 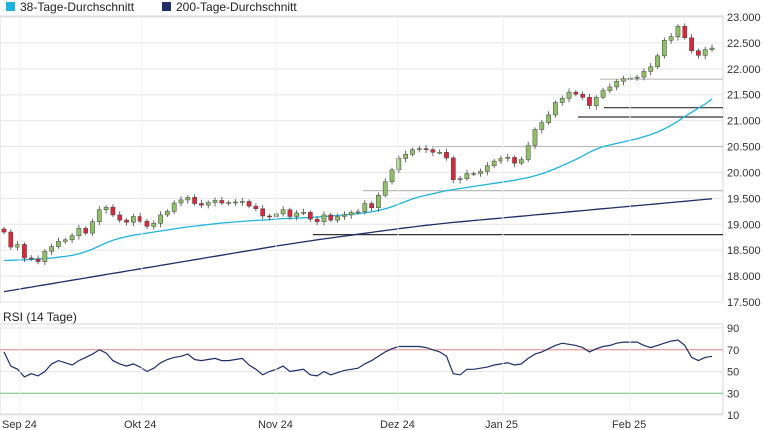 I want to click on x-tick-label: Sep 24, so click(x=19, y=424).